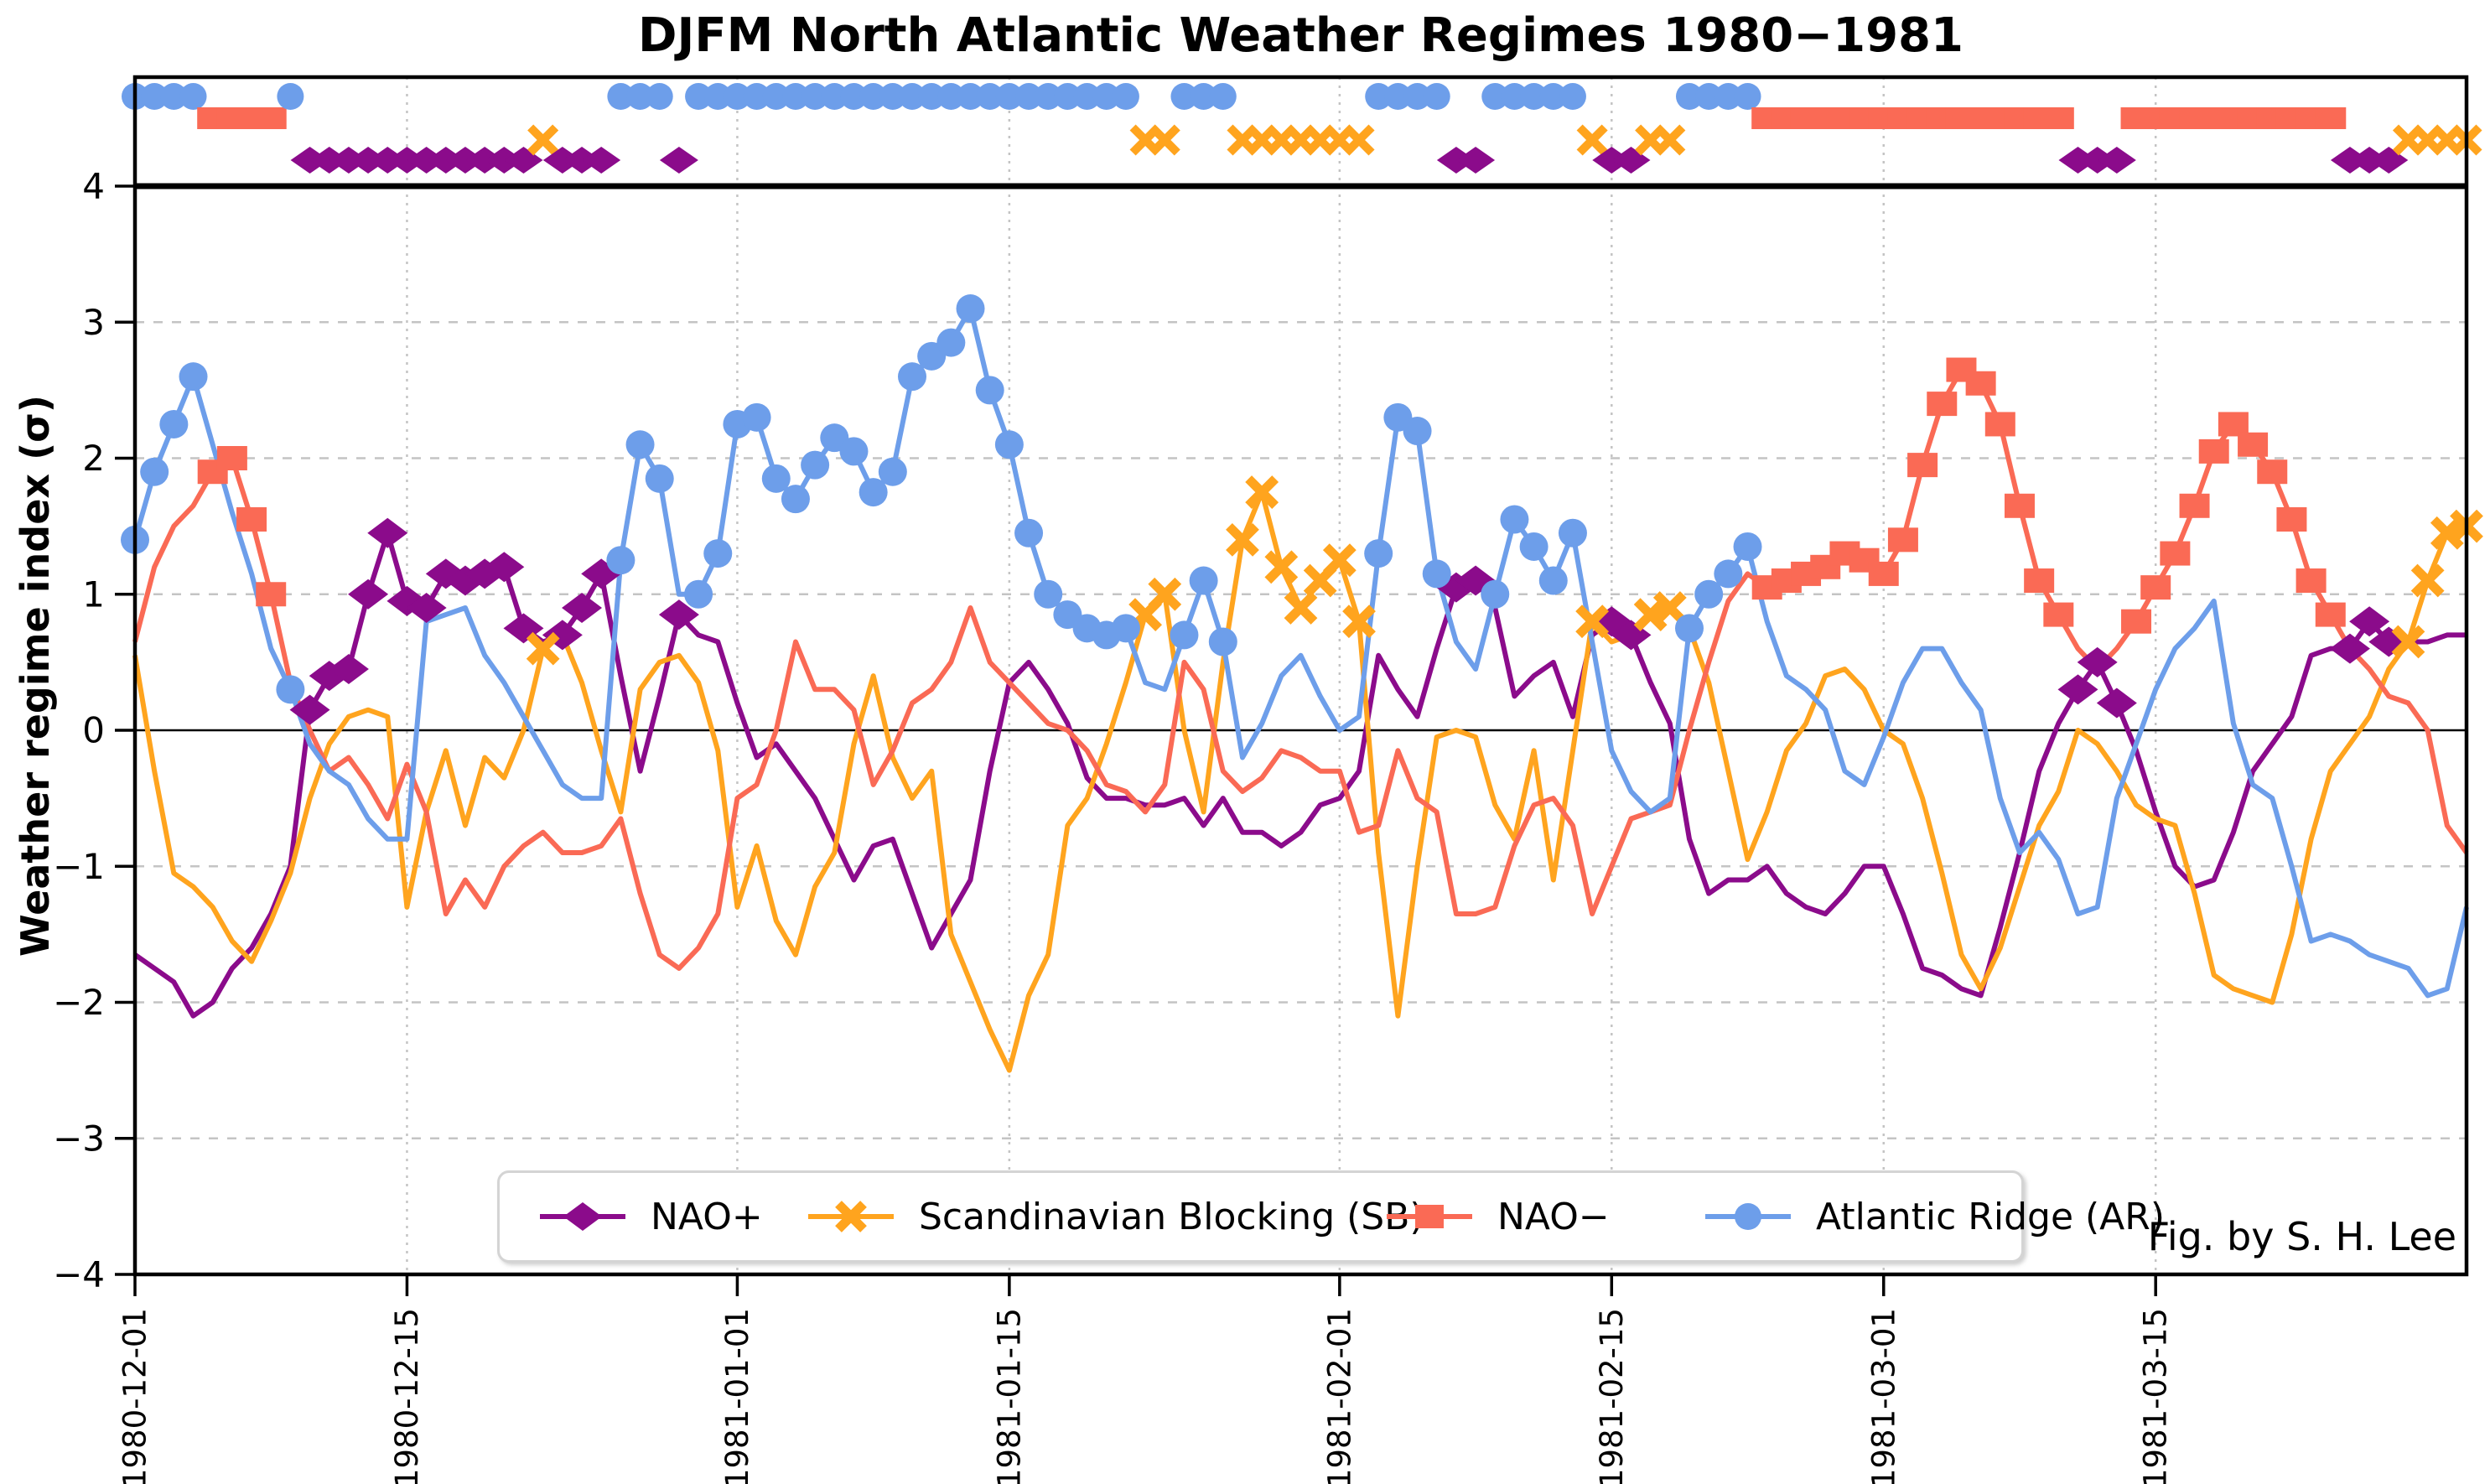  What do you see at coordinates (1339, 1396) in the screenshot?
I see `x-tick-label: 1981-02-01` at bounding box center [1339, 1396].